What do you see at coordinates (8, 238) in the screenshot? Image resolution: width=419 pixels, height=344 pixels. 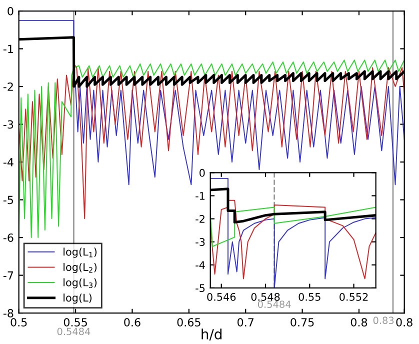 I see `y-tick-label: -6` at bounding box center [8, 238].